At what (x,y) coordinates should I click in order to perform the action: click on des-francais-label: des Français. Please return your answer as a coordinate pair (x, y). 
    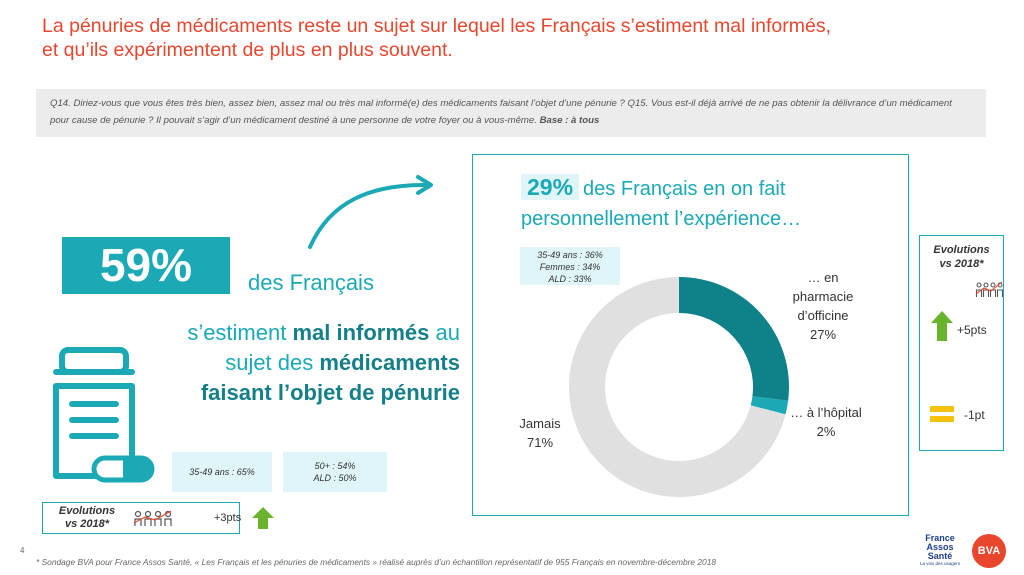
    Looking at the image, I should click on (311, 282).